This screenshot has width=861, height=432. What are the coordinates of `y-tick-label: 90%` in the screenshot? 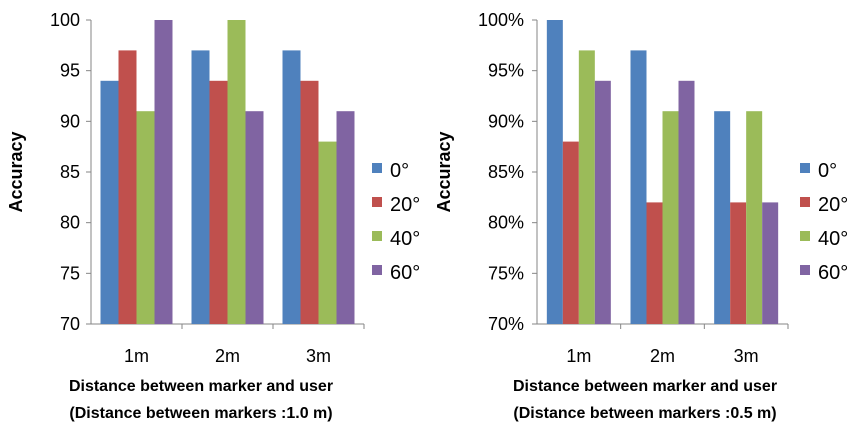 It's located at (506, 121).